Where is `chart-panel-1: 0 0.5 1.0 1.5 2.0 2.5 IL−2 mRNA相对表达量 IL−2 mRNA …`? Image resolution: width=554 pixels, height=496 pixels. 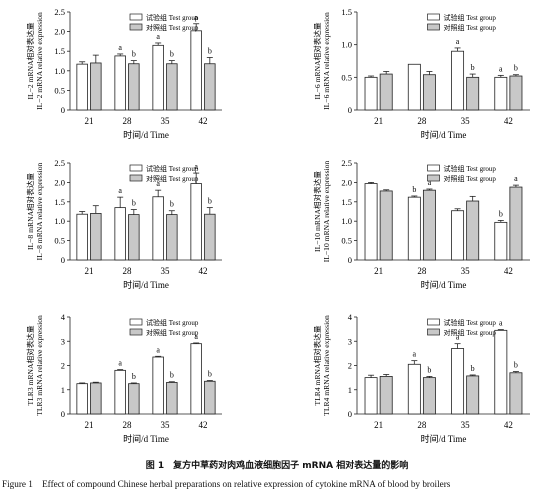
chart-panel-1: 0 0.5 1.0 1.5 2.0 2.5 IL−2 mRNA相对表达量 IL−2 mRNA … is located at coordinates (123, 73).